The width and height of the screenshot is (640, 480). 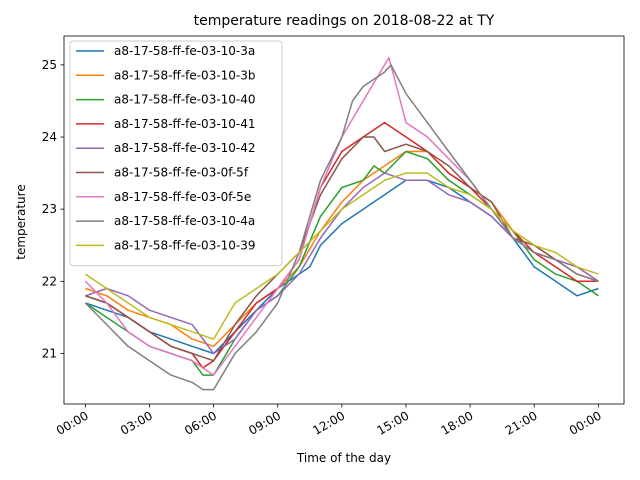 What do you see at coordinates (185, 75) in the screenshot?
I see `legend-label-1: a8-17-58-ff-fe-03-10-3b` at bounding box center [185, 75].